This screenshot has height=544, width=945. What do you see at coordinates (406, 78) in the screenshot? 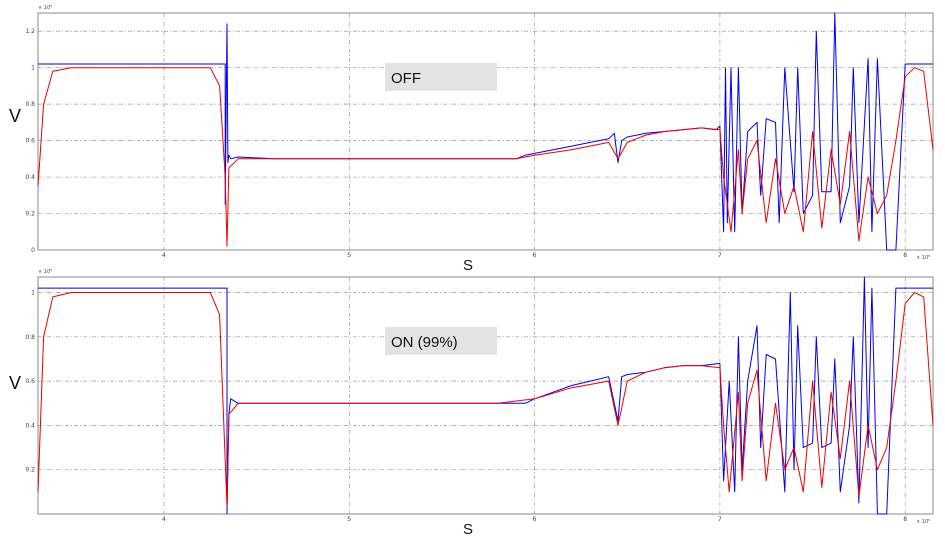
I see `annotation-off: OFF` at bounding box center [406, 78].